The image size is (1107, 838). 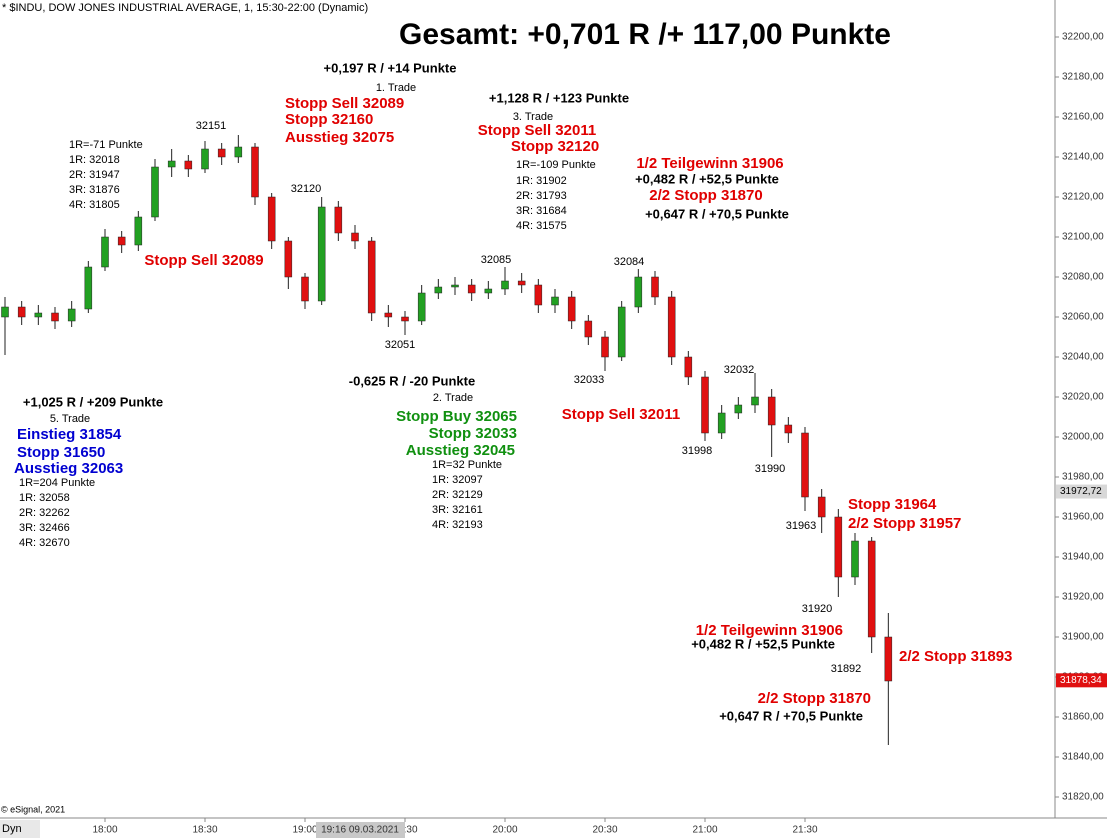 What do you see at coordinates (555, 146) in the screenshot?
I see `annotation: Stopp 32120` at bounding box center [555, 146].